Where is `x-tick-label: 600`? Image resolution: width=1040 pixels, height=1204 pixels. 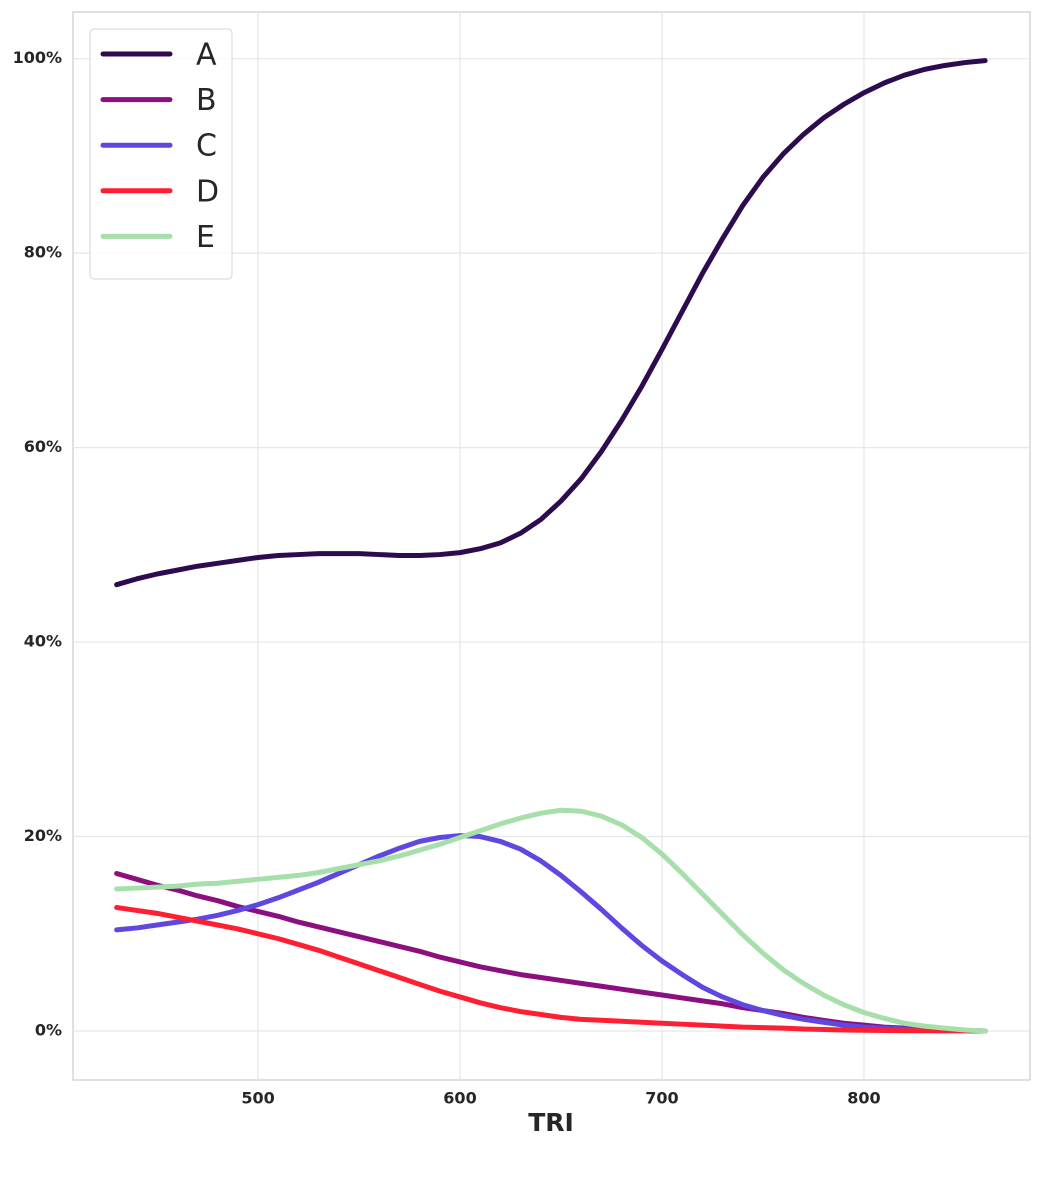 x-tick-label: 600 is located at coordinates (459, 1098).